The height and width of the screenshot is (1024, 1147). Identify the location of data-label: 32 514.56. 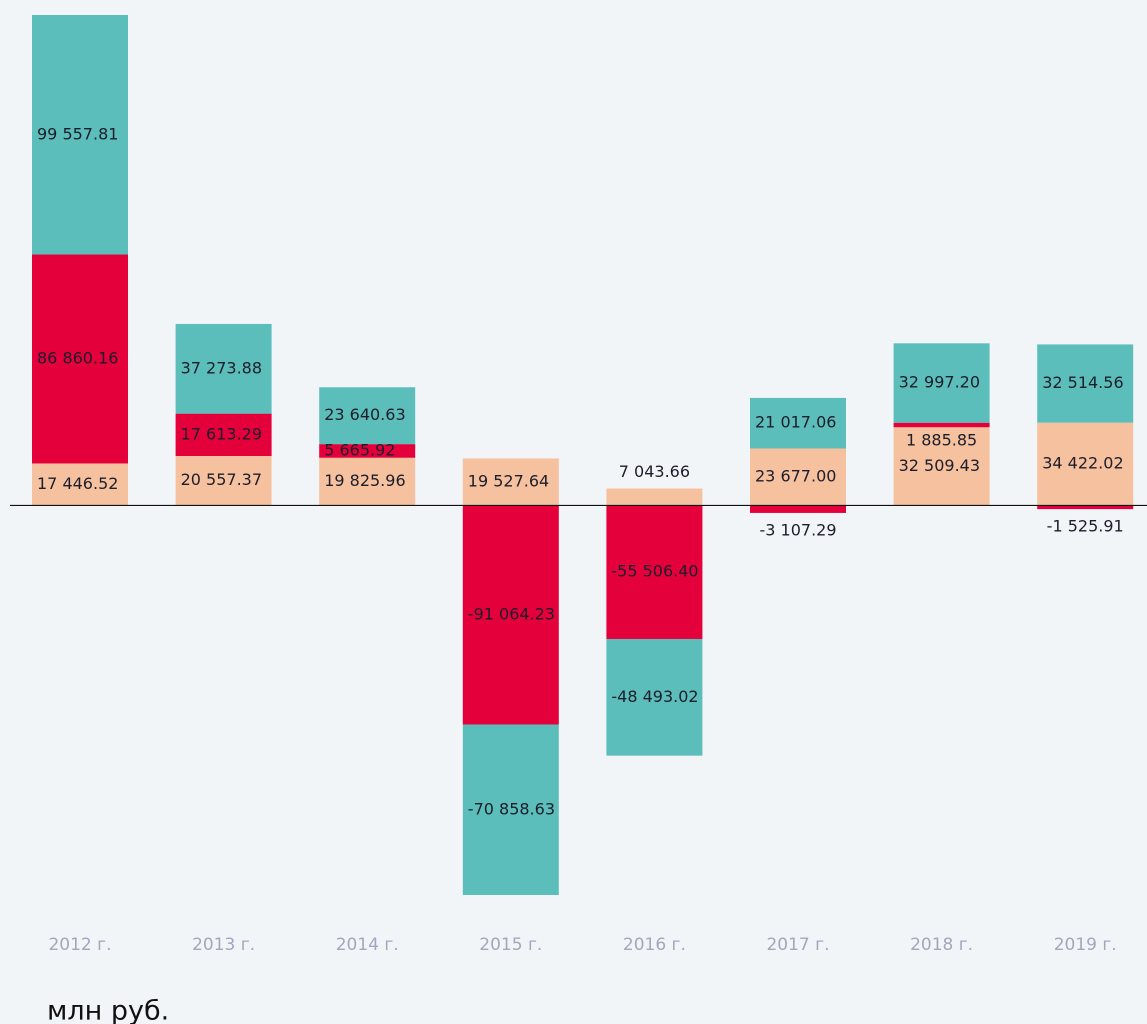
(1082, 382).